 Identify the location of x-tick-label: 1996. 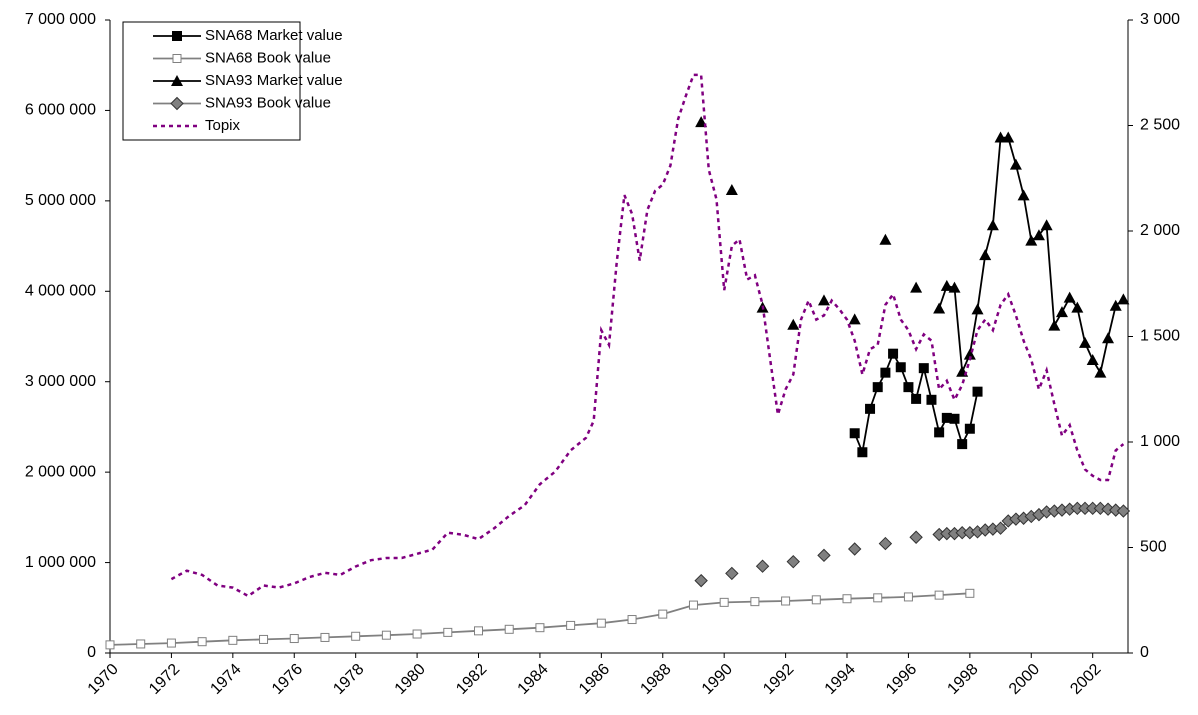
(901, 679).